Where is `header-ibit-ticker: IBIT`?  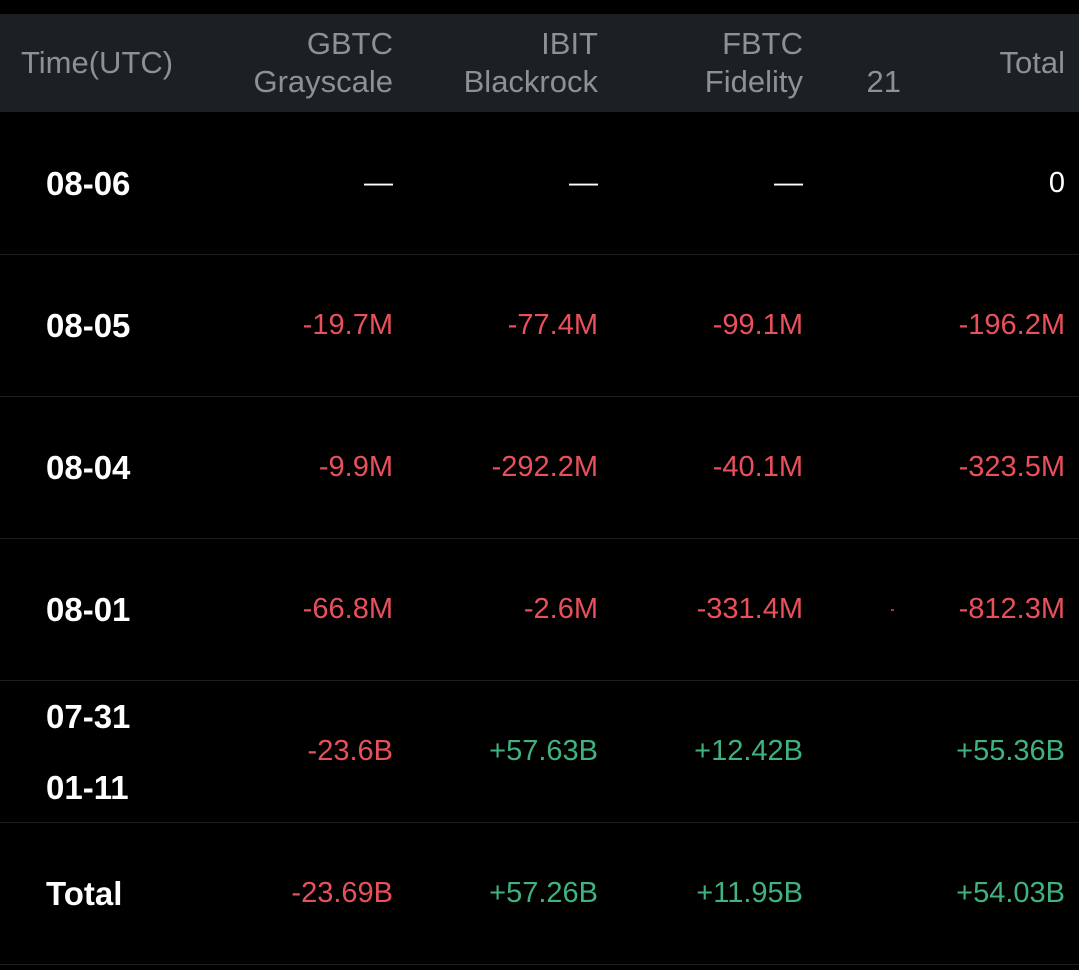
header-ibit-ticker: IBIT is located at coordinates (569, 43).